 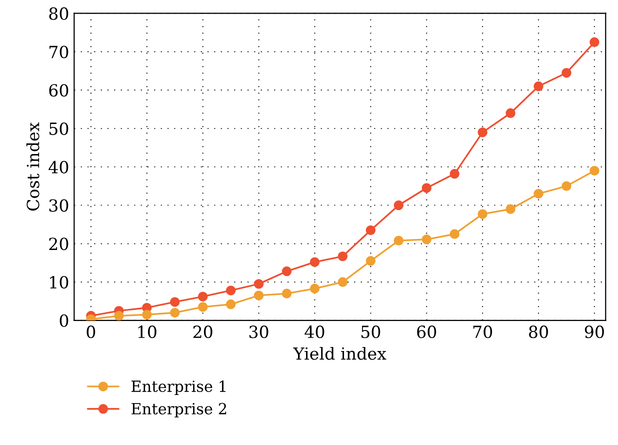 What do you see at coordinates (482, 332) in the screenshot?
I see `x-tick-label: 70` at bounding box center [482, 332].